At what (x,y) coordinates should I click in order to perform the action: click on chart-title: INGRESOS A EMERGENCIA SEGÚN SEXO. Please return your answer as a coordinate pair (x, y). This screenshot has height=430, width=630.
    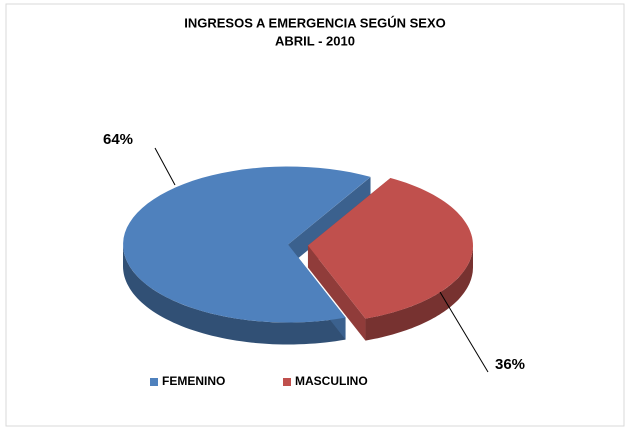
    Looking at the image, I should click on (315, 22).